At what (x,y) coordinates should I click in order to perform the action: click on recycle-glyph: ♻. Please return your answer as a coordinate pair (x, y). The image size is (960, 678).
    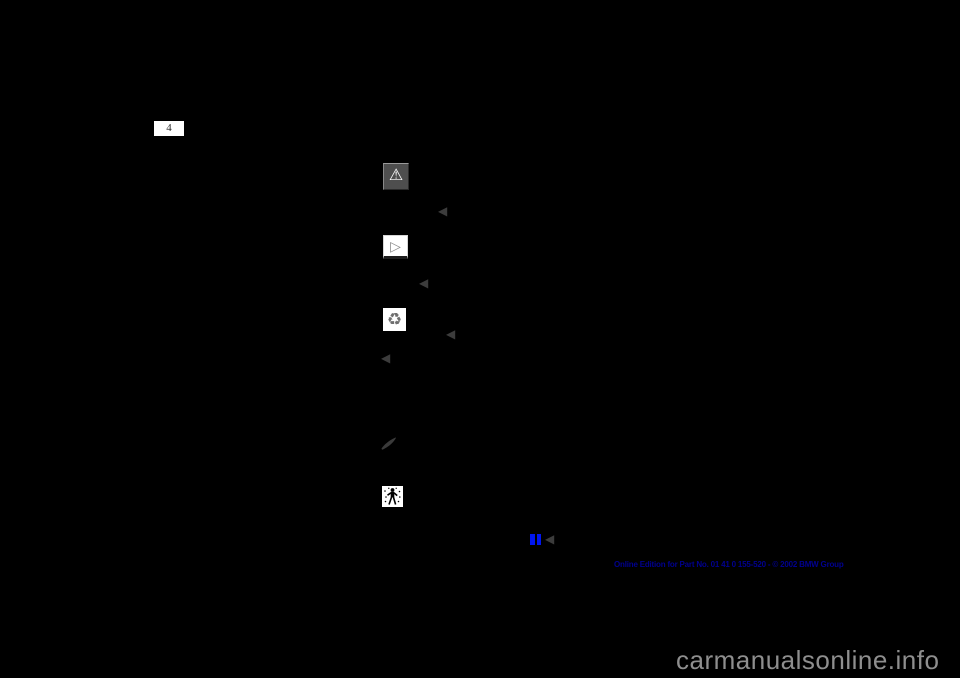
    Looking at the image, I should click on (394, 319).